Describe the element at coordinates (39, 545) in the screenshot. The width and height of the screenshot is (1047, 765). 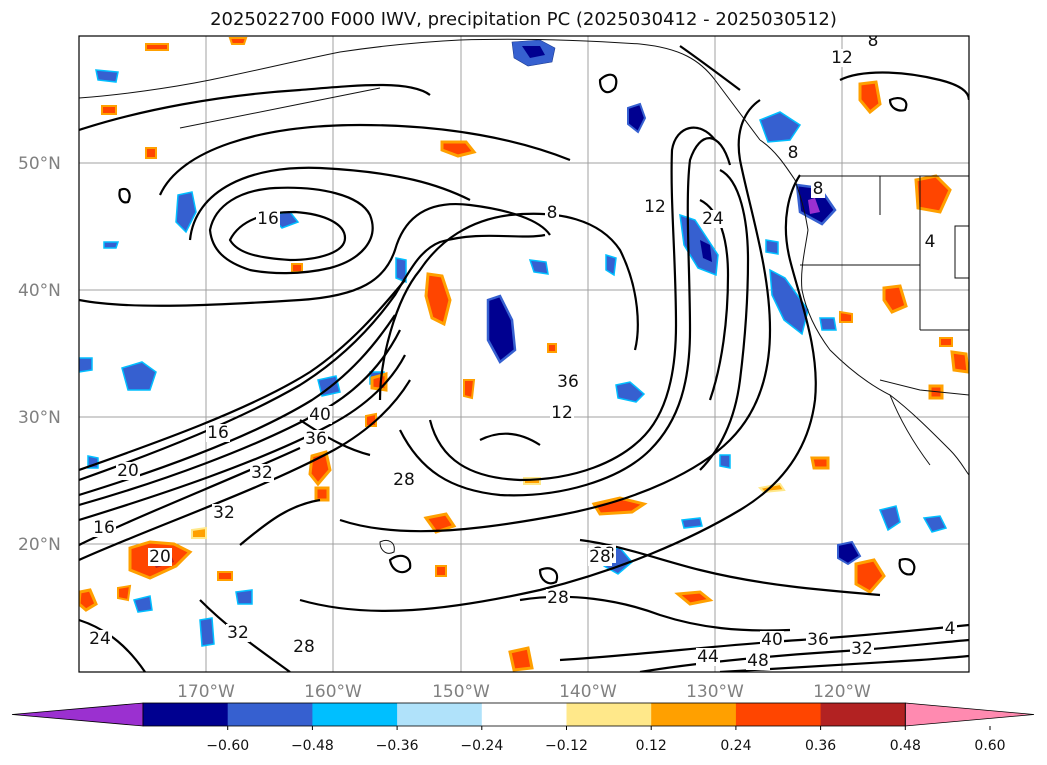
I see `lat-label-20n: 20°N` at that location.